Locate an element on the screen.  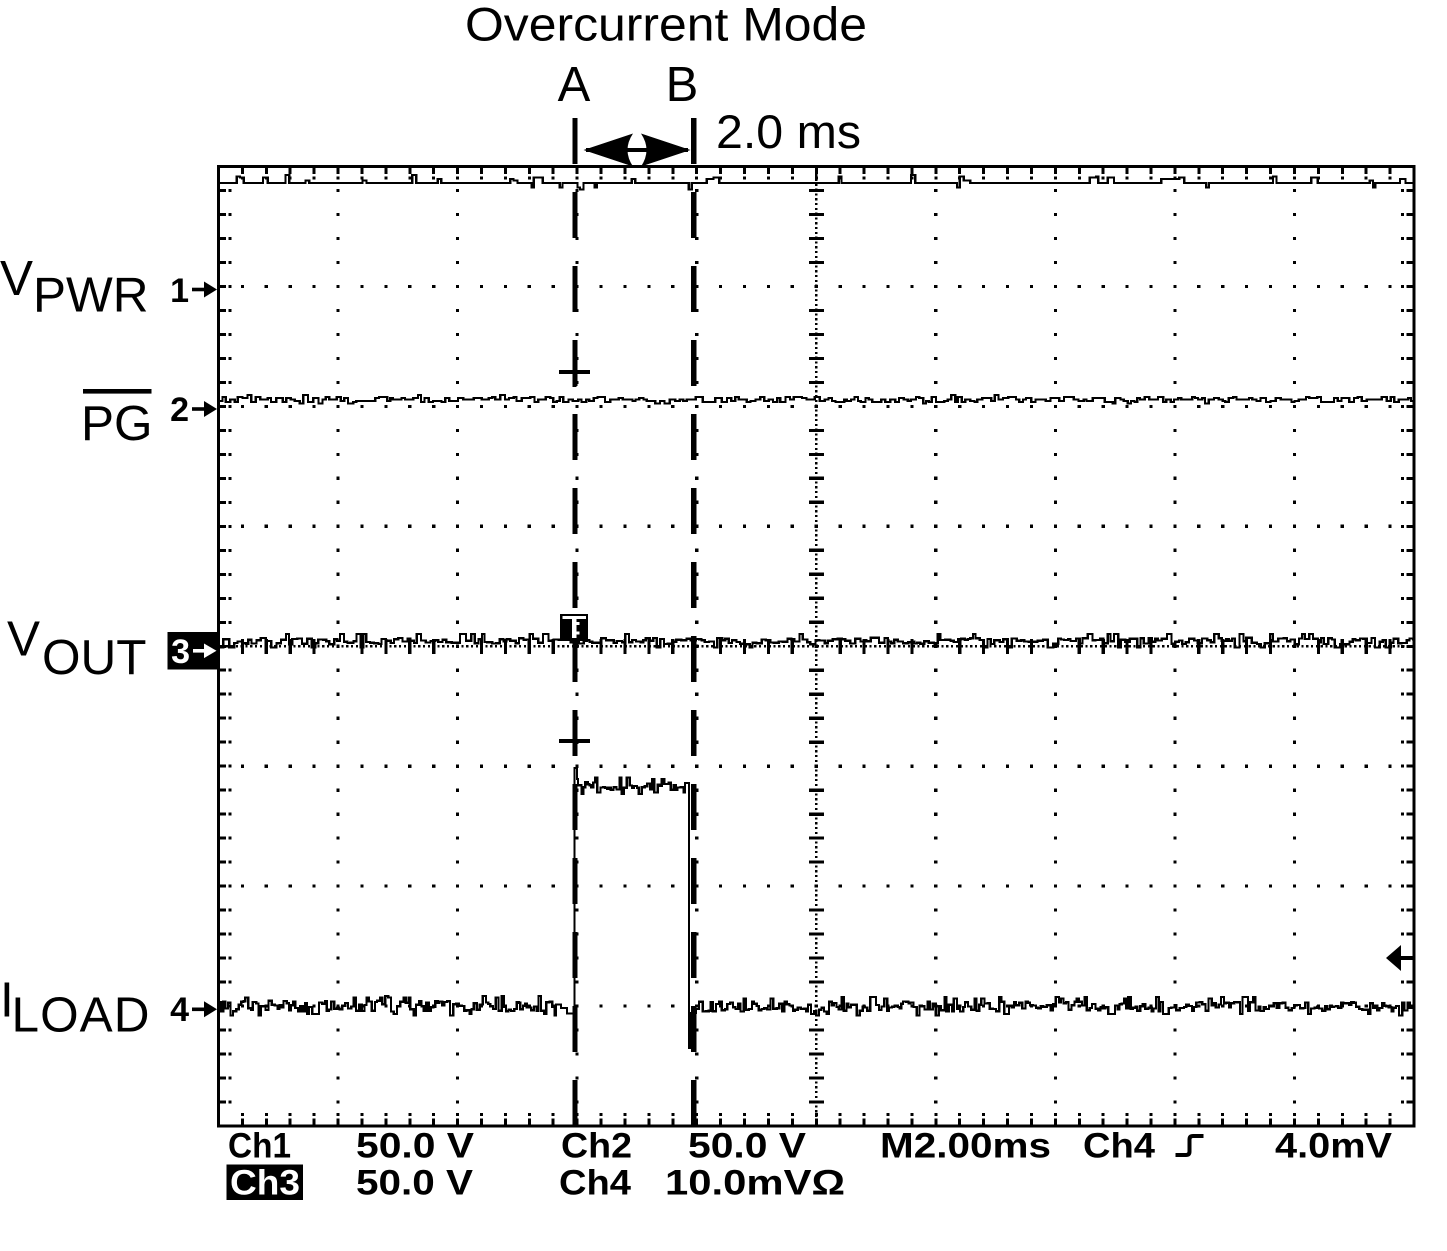
svg-text: PWR is located at coordinates (90, 295).